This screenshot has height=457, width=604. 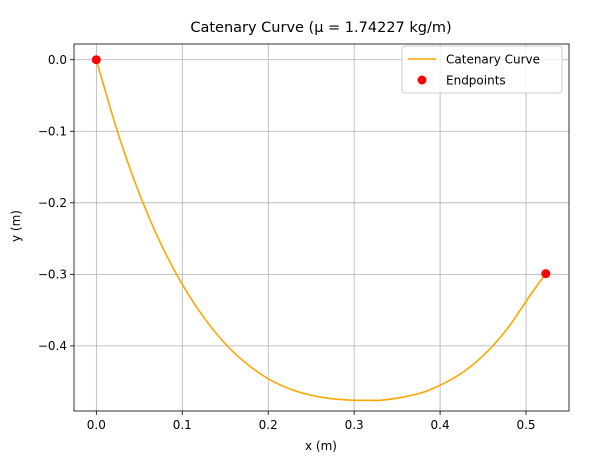 I want to click on legend-label-endpoints: Endpoints, so click(x=476, y=81).